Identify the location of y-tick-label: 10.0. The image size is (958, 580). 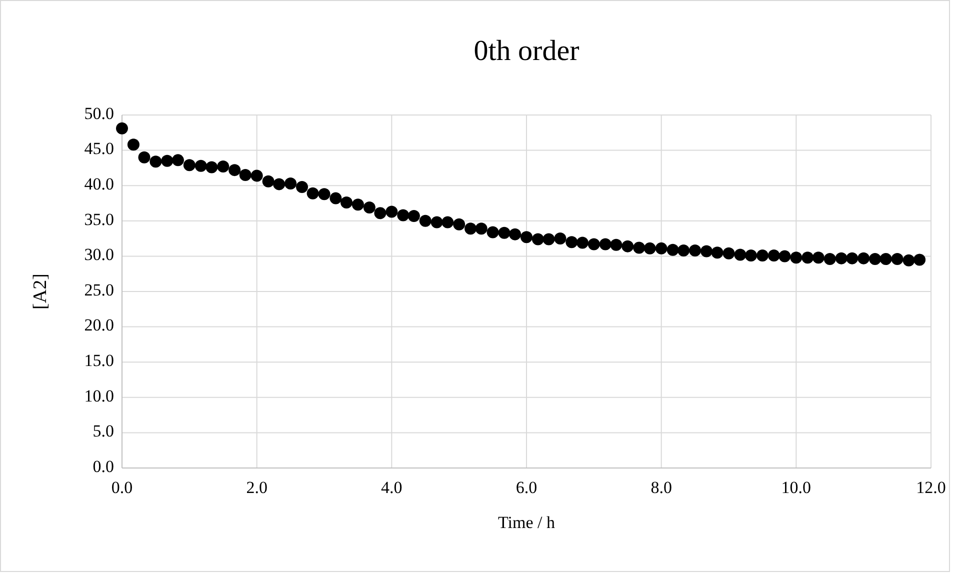
(99, 396).